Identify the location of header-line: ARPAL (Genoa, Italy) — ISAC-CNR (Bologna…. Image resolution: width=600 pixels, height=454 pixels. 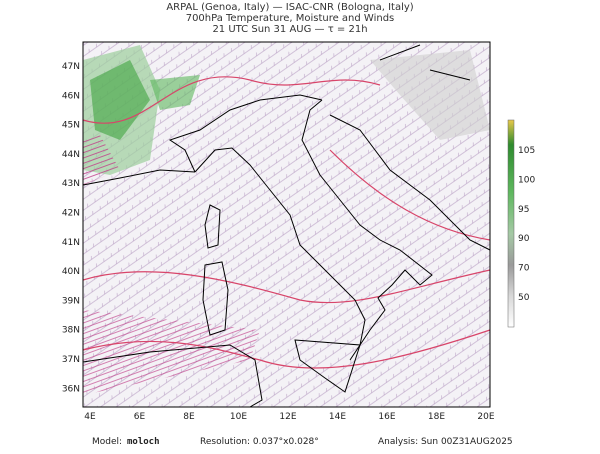
(289, 7).